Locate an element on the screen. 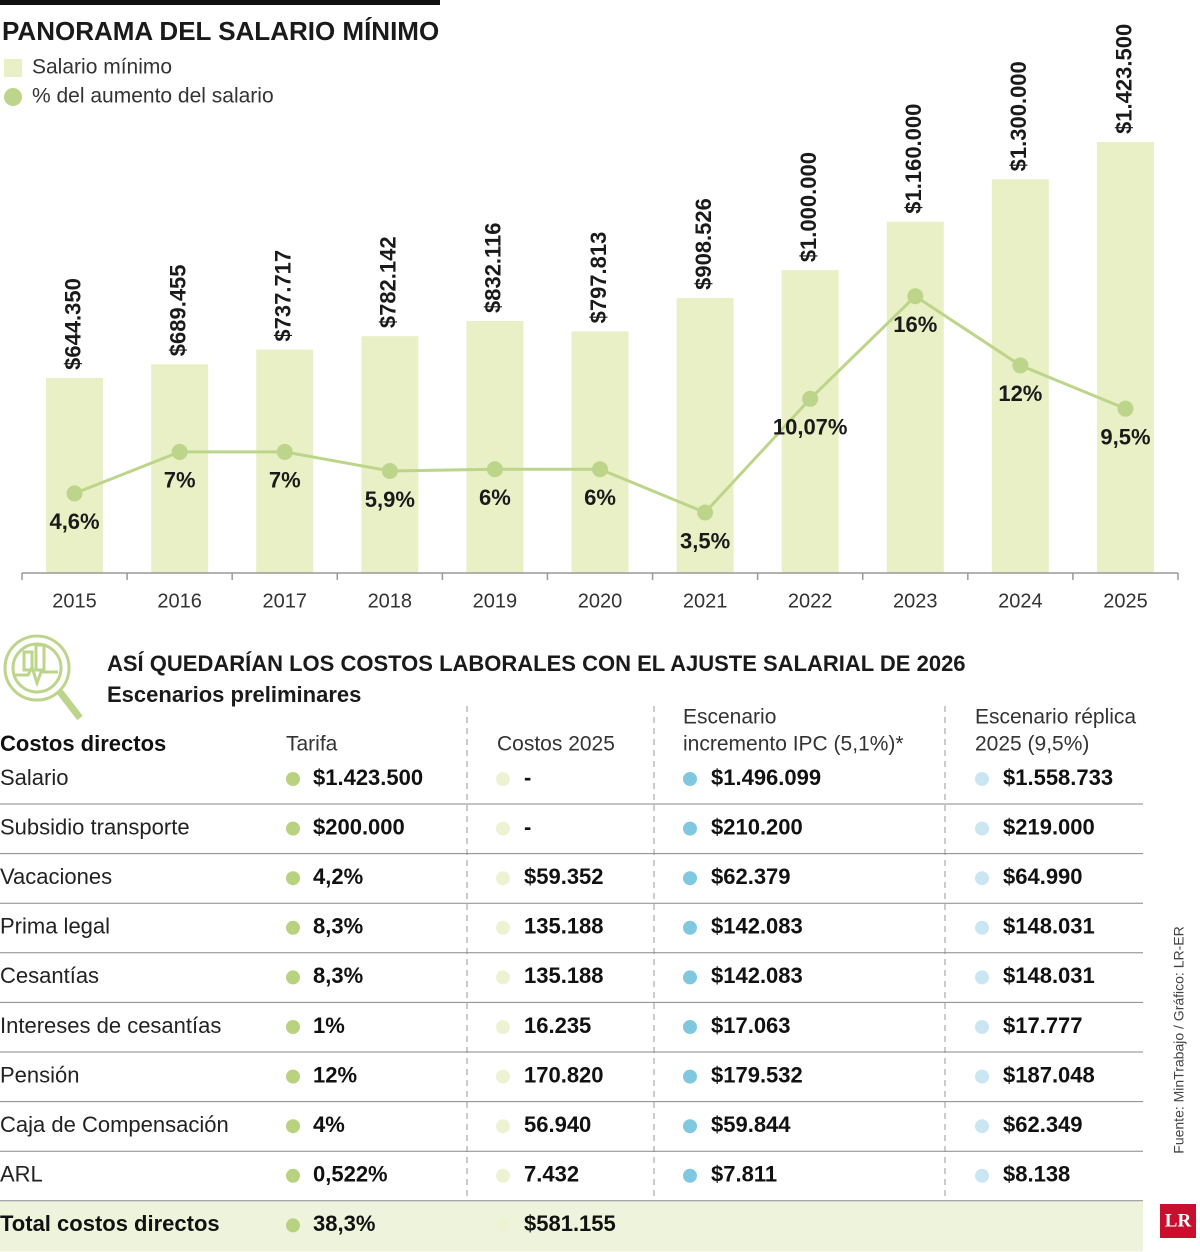 The image size is (1200, 1252). cell-value: 56.940 is located at coordinates (557, 1124).